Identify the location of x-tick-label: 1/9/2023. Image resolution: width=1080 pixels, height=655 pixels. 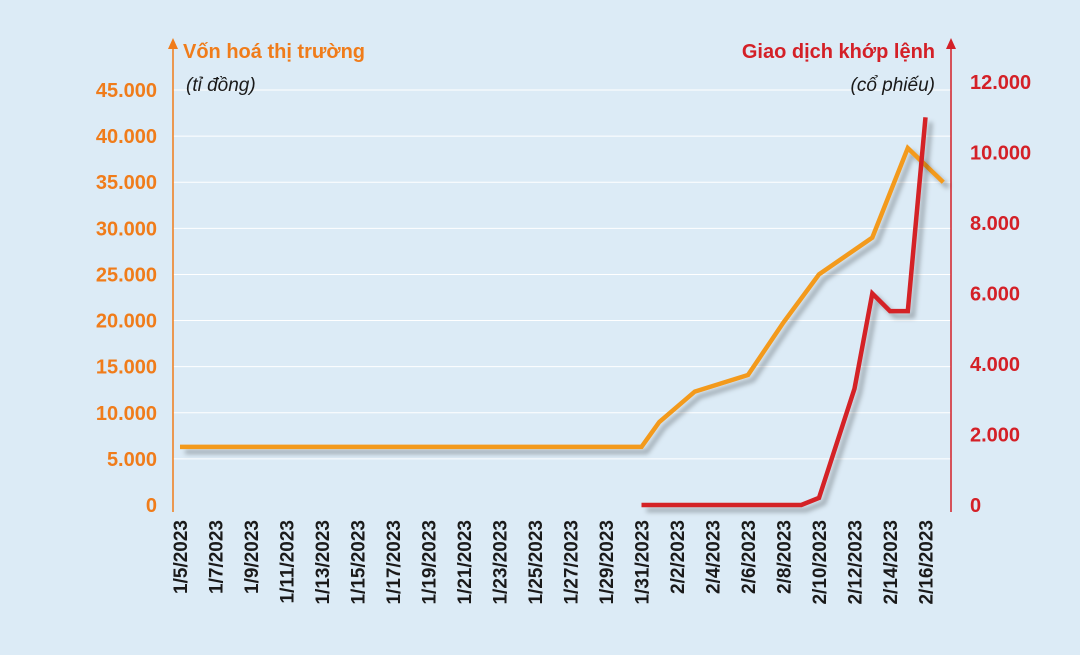
(252, 557).